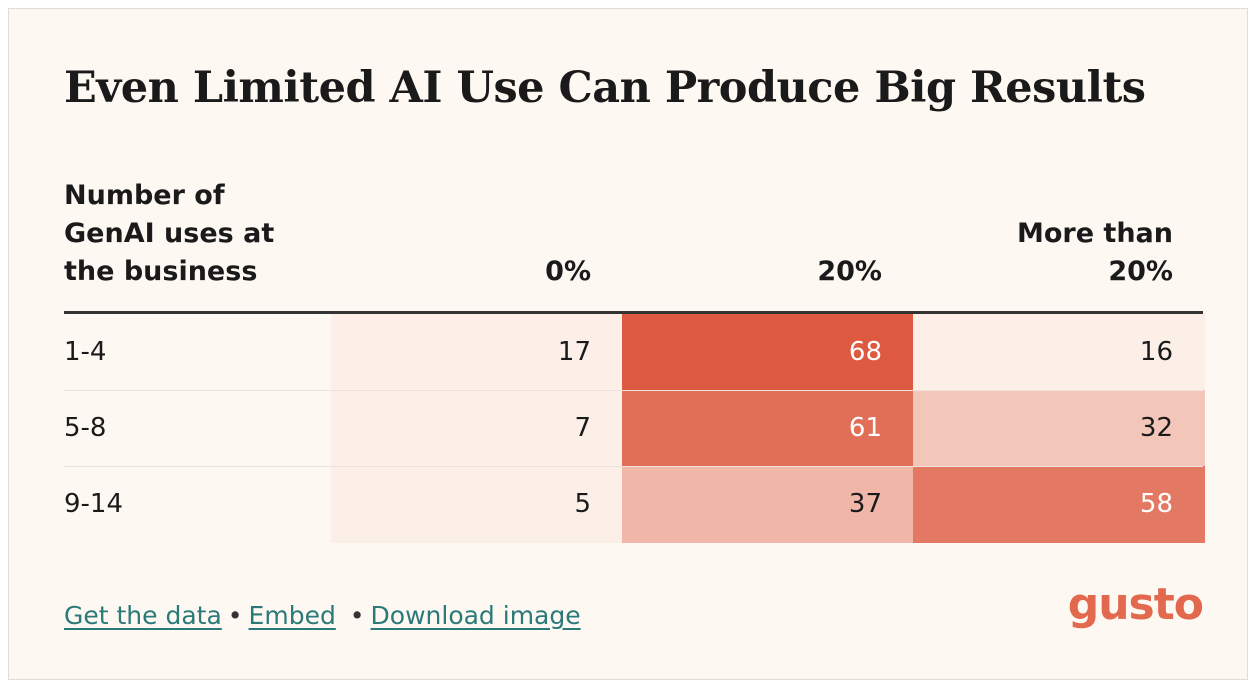  What do you see at coordinates (477, 428) in the screenshot?
I see `heat-cell-1-0: 7` at bounding box center [477, 428].